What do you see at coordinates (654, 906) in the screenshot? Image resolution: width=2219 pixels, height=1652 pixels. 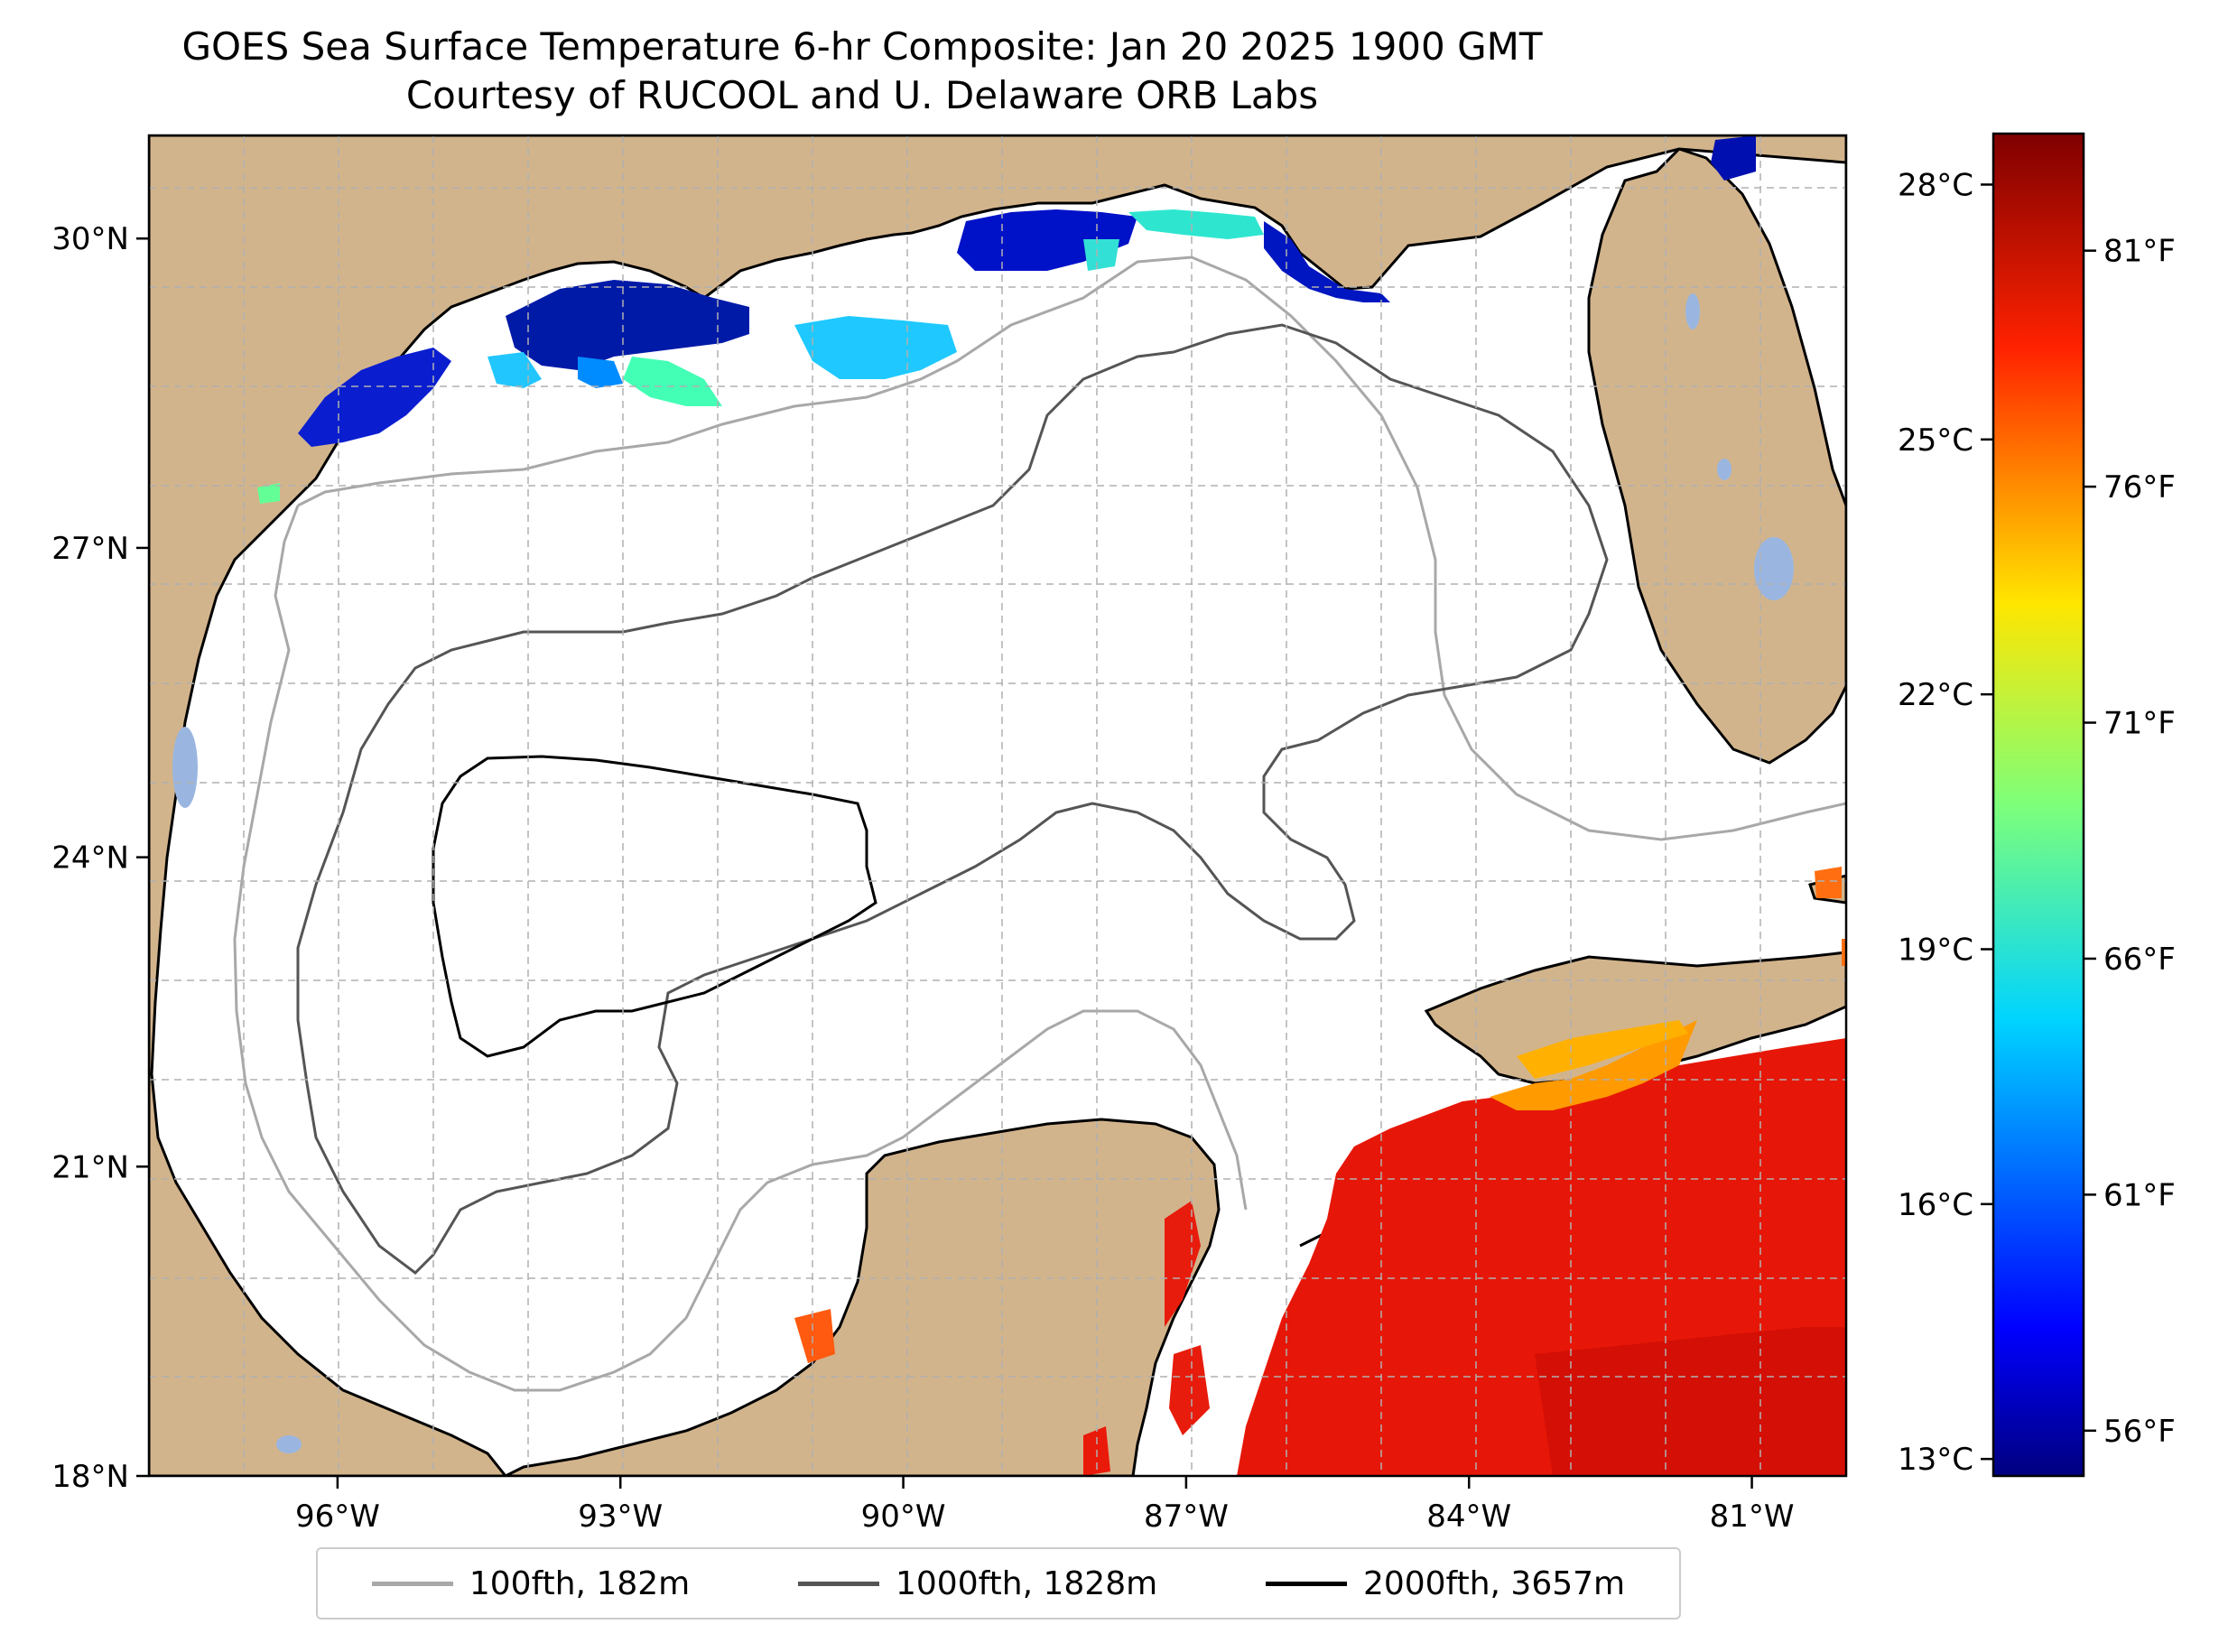 I see `contour-2000fth` at bounding box center [654, 906].